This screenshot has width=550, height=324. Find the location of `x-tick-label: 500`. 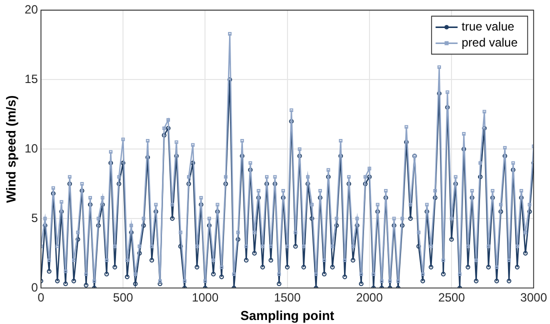

x-tick-label: 500 is located at coordinates (123, 297).